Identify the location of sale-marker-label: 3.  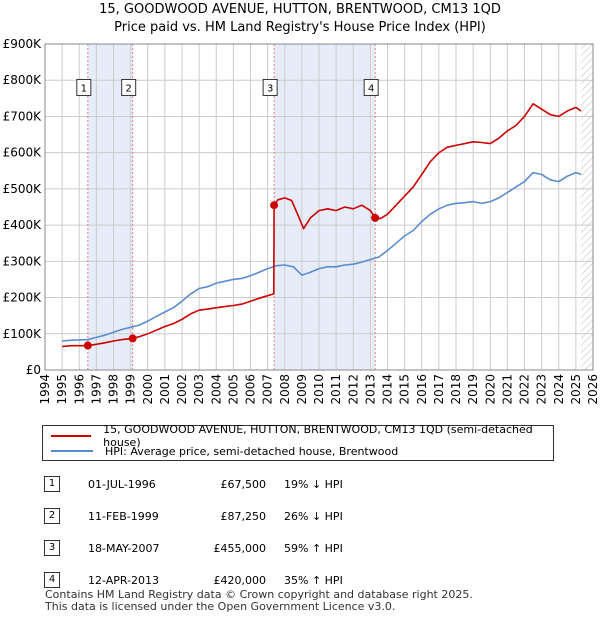
(270, 88).